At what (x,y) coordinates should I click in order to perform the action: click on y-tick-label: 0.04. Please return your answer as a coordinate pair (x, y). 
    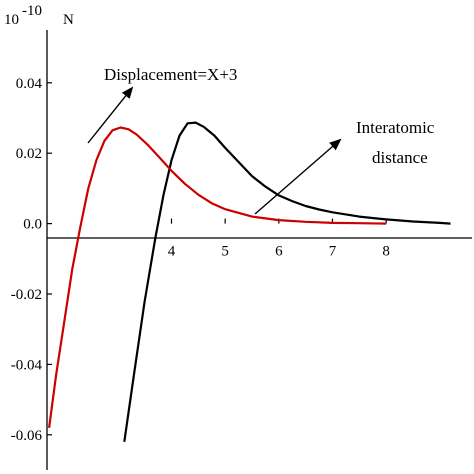
    Looking at the image, I should click on (29, 84).